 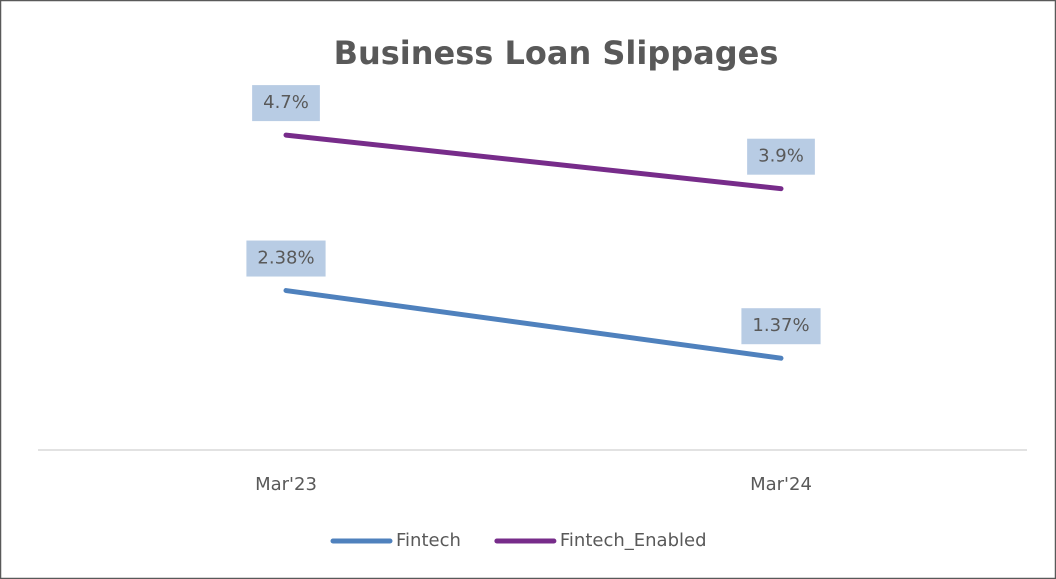 I want to click on chart-title: Business Loan Slippages, so click(x=556, y=53).